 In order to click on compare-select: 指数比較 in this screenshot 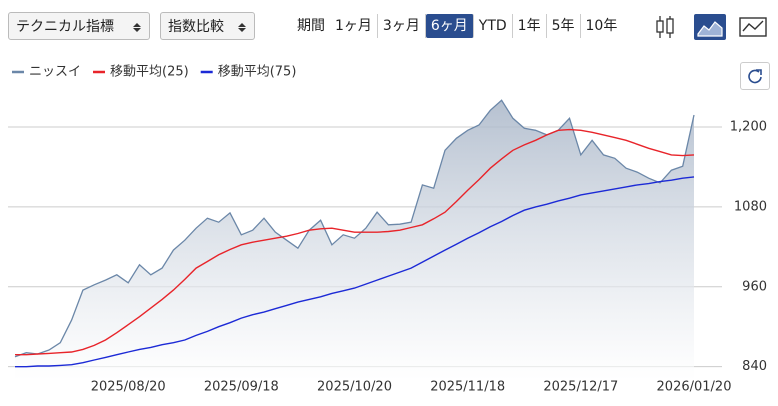, I will do `click(207, 26)`.